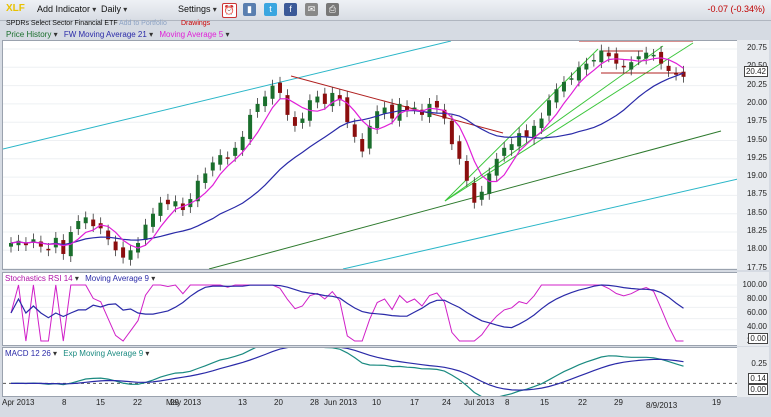 This screenshot has height=417, width=771. Describe the element at coordinates (290, 9) in the screenshot. I see `facebook-icon: f` at that location.